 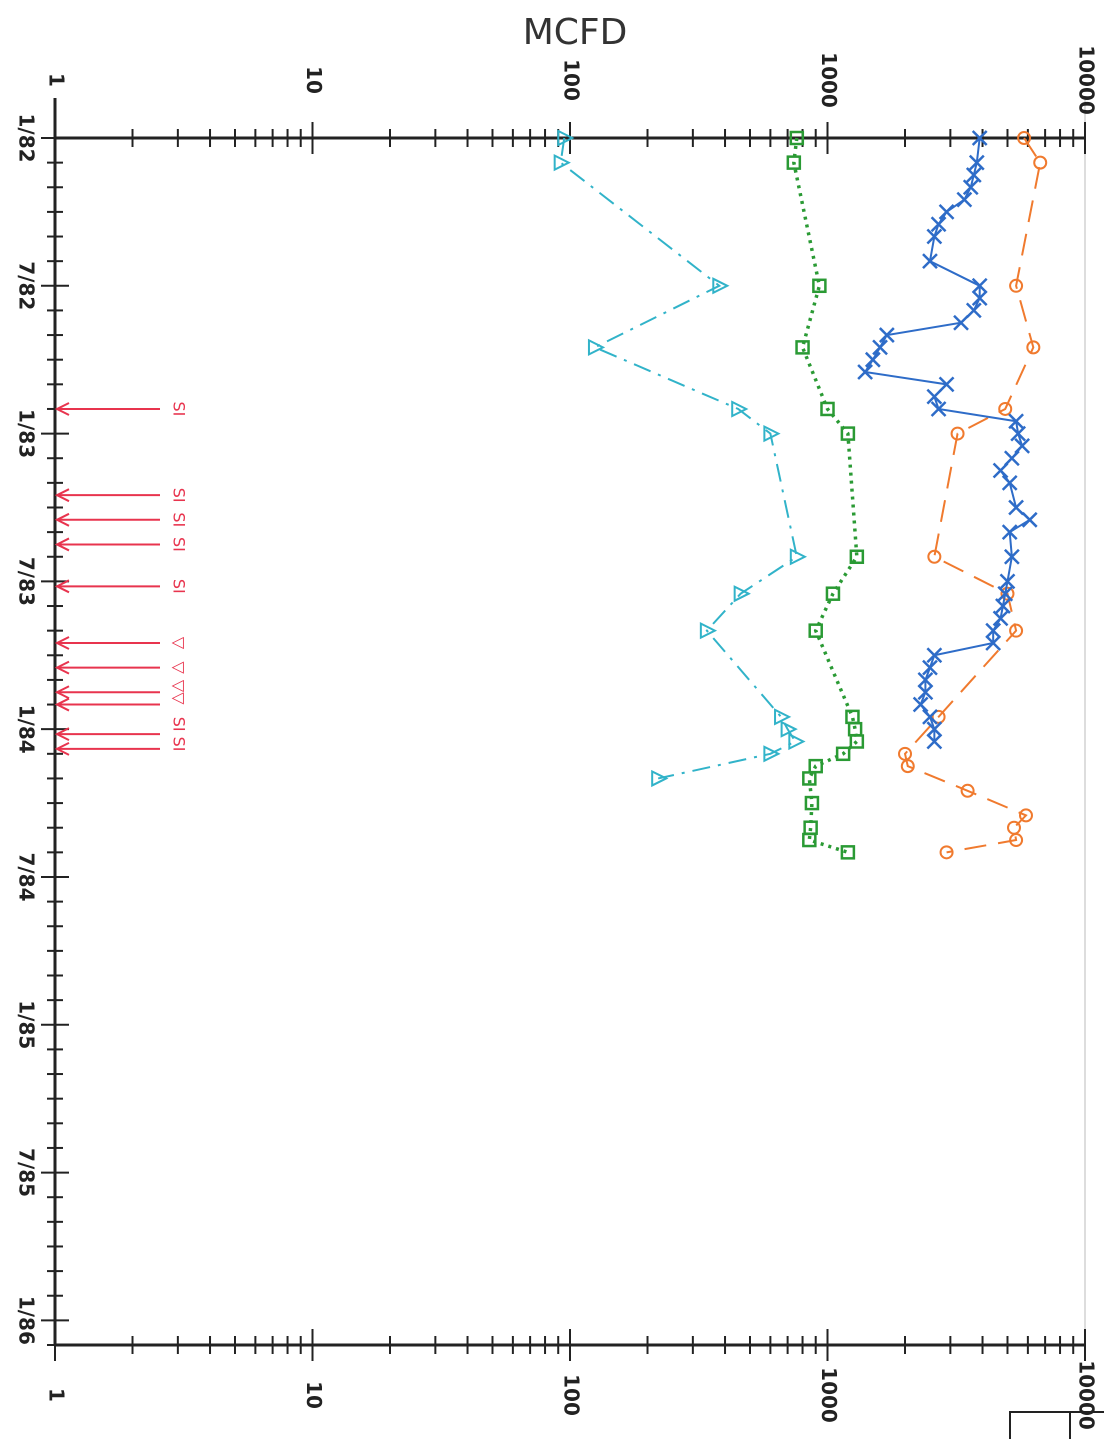 I want to click on event-arrow: SI SI, so click(x=121, y=734).